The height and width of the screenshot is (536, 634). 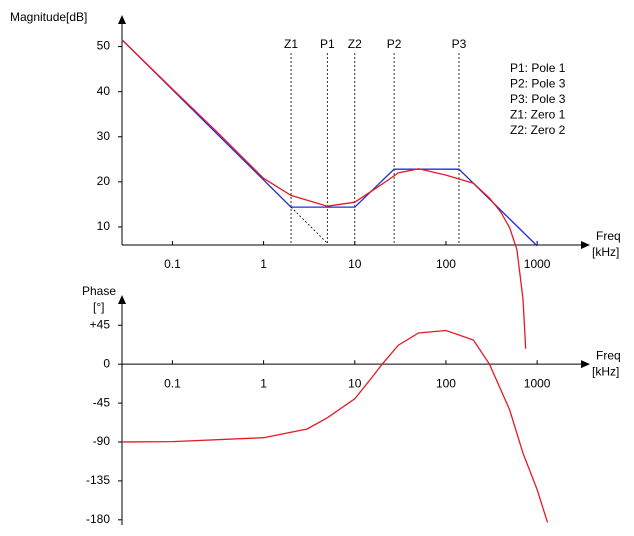 What do you see at coordinates (99, 291) in the screenshot?
I see `y-axis-label: Phase` at bounding box center [99, 291].